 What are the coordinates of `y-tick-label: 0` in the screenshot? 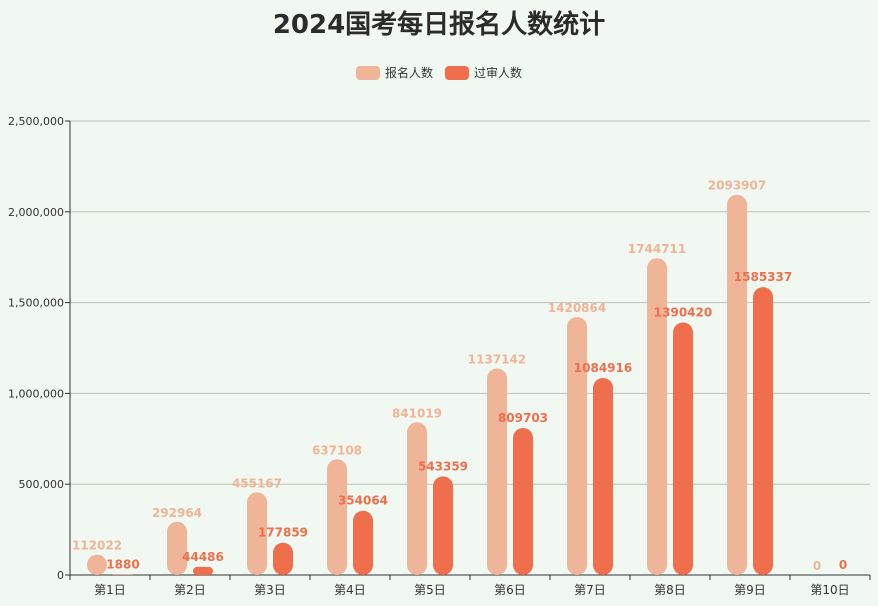 It's located at (60, 575).